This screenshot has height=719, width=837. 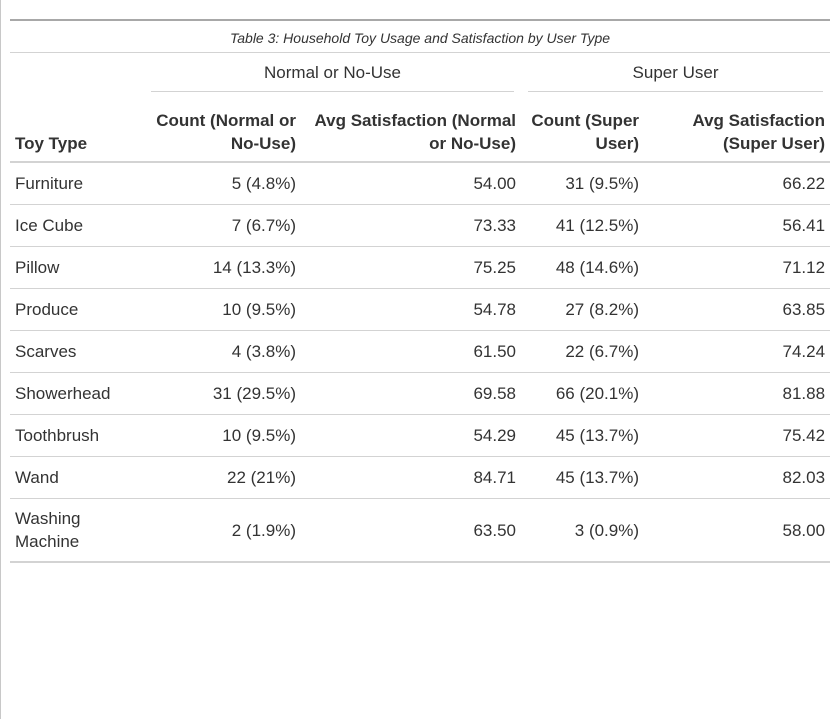 What do you see at coordinates (222, 393) in the screenshot?
I see `cell-count-normal: 31 (29.5%)` at bounding box center [222, 393].